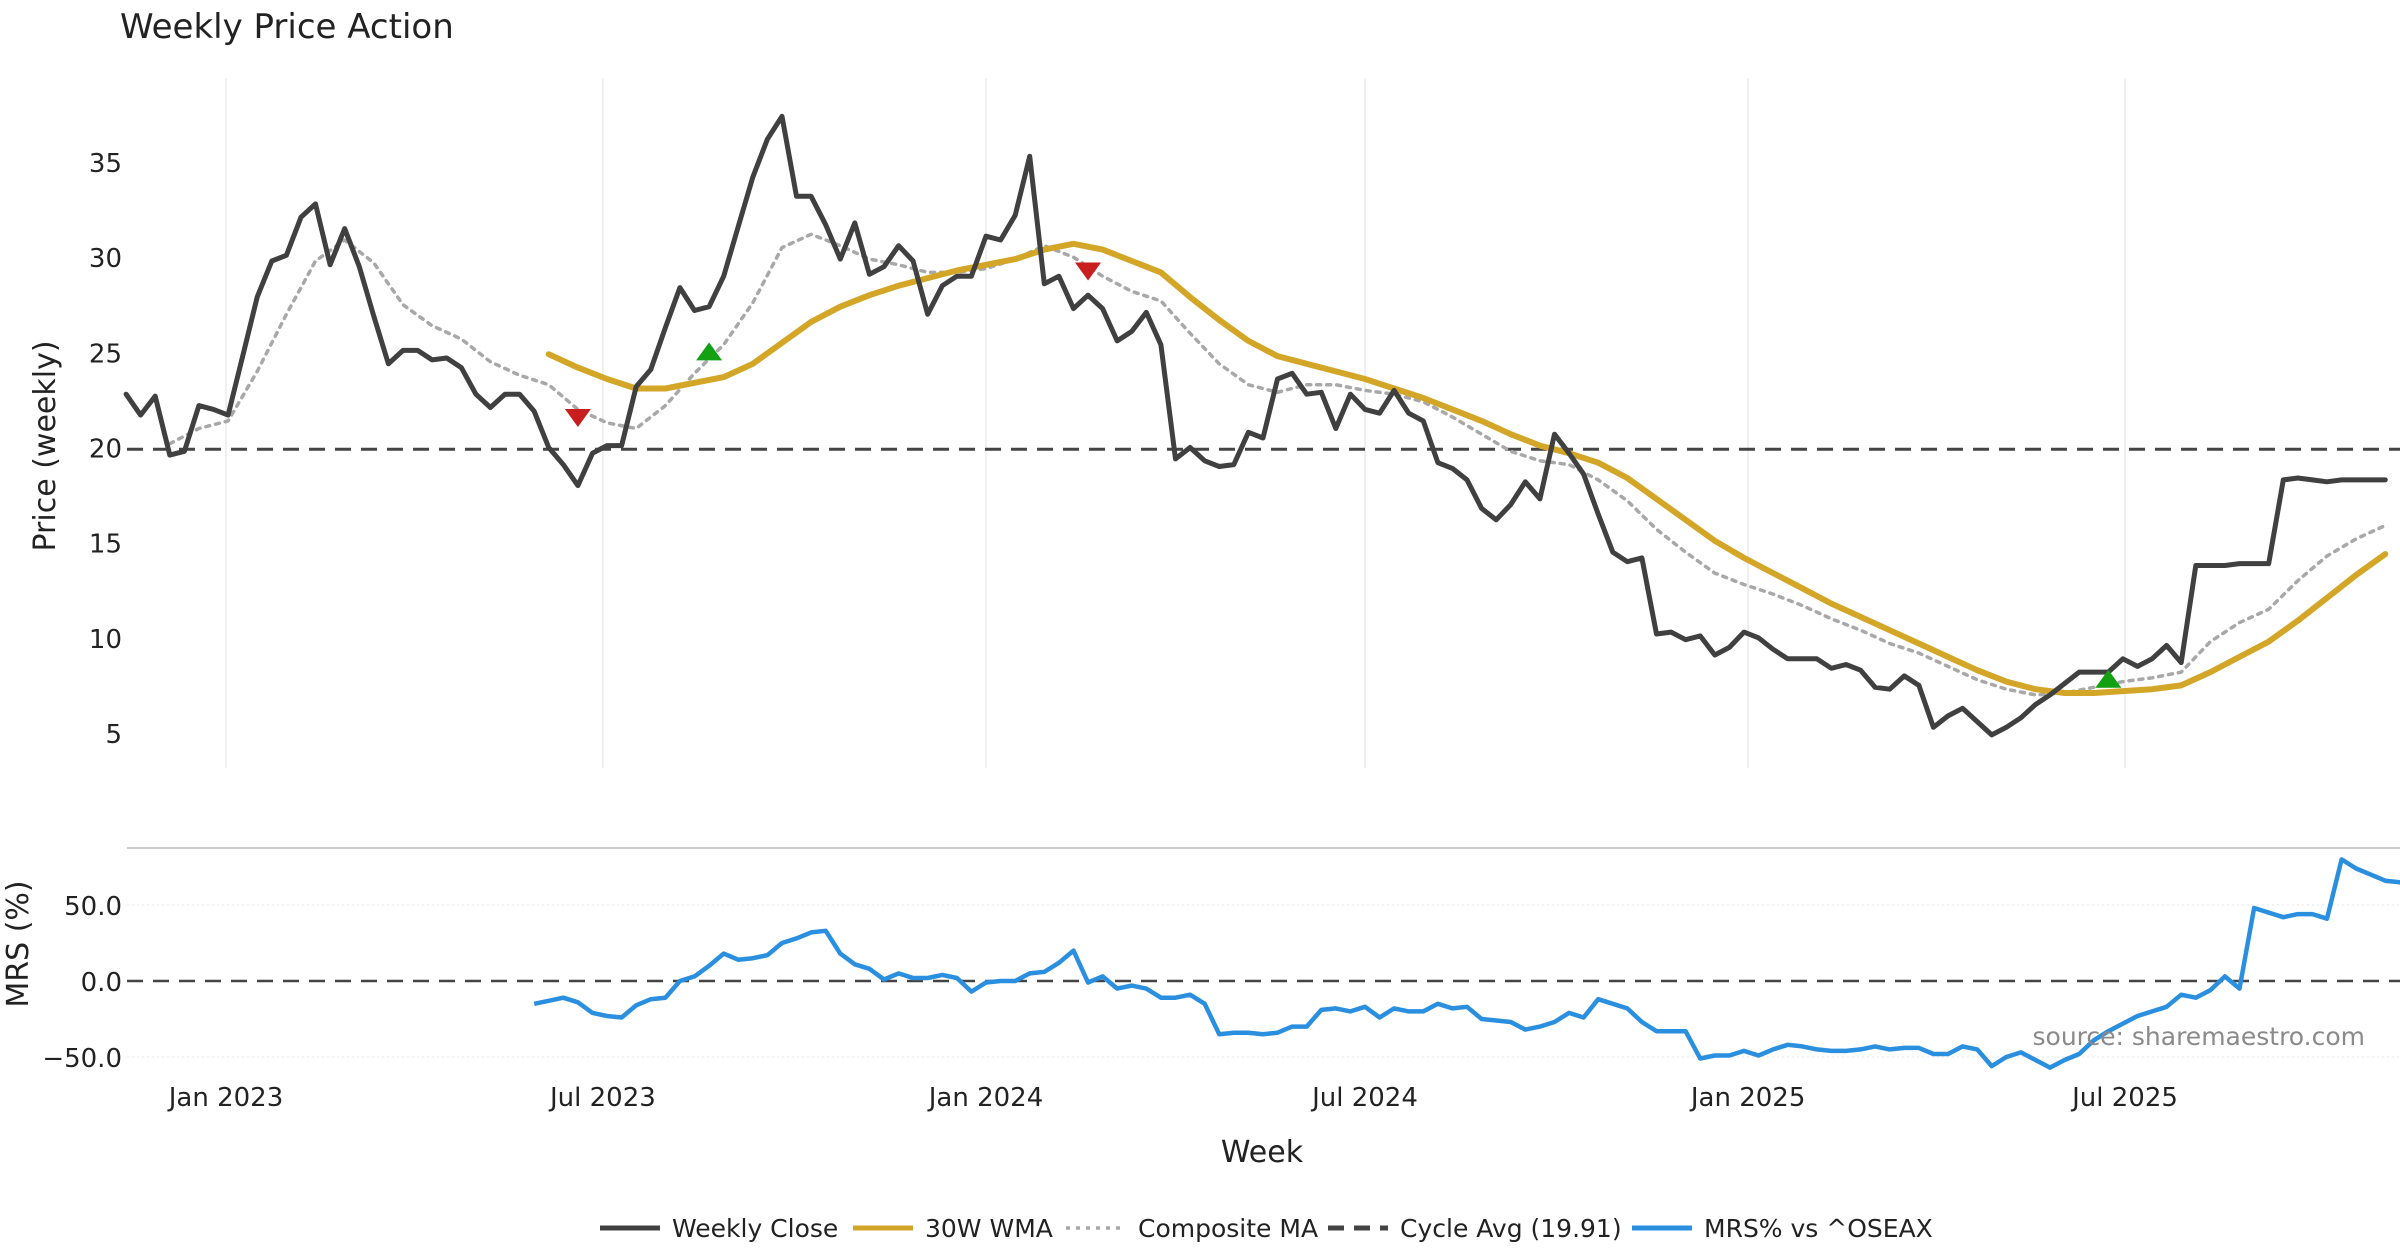 The width and height of the screenshot is (2400, 1260). Describe the element at coordinates (1818, 1228) in the screenshot. I see `legend-label: MRS% vs ^OSEAX` at that location.